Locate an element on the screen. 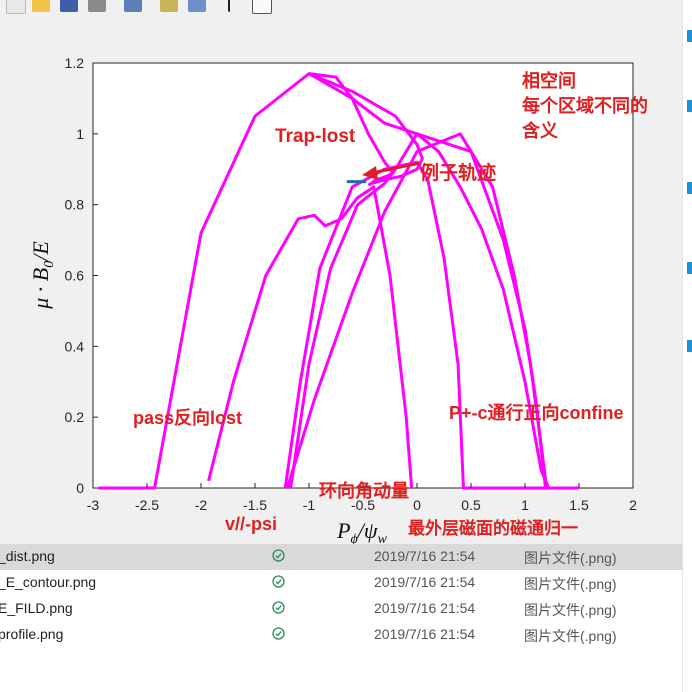 The width and height of the screenshot is (692, 692). annotation-particle-orbit: 例子轨迹 is located at coordinates (458, 172).